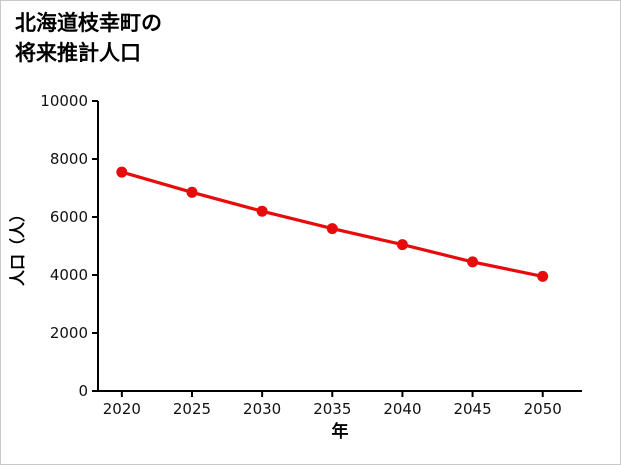 This screenshot has height=465, width=621. What do you see at coordinates (64, 101) in the screenshot?
I see `y-tick-label: 10000` at bounding box center [64, 101].